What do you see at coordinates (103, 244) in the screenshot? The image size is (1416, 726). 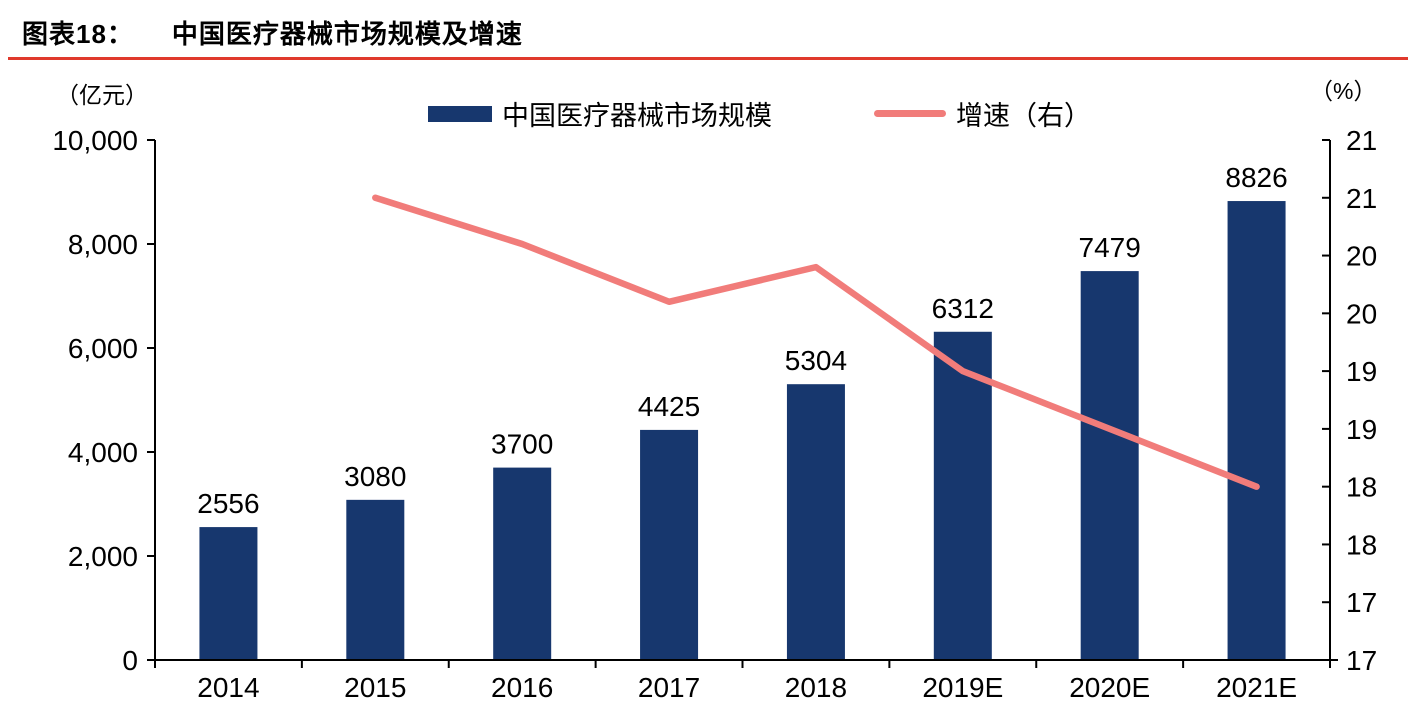 I see `left-axis-tick-label: 8,000` at bounding box center [103, 244].